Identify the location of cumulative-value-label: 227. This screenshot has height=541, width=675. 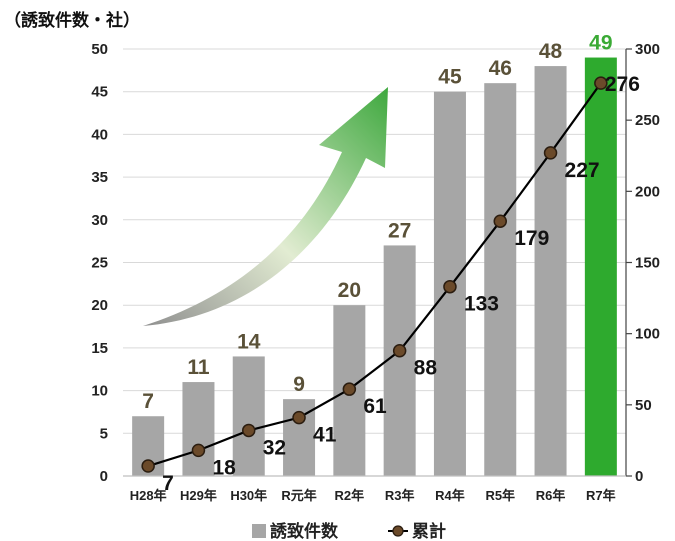
(582, 170).